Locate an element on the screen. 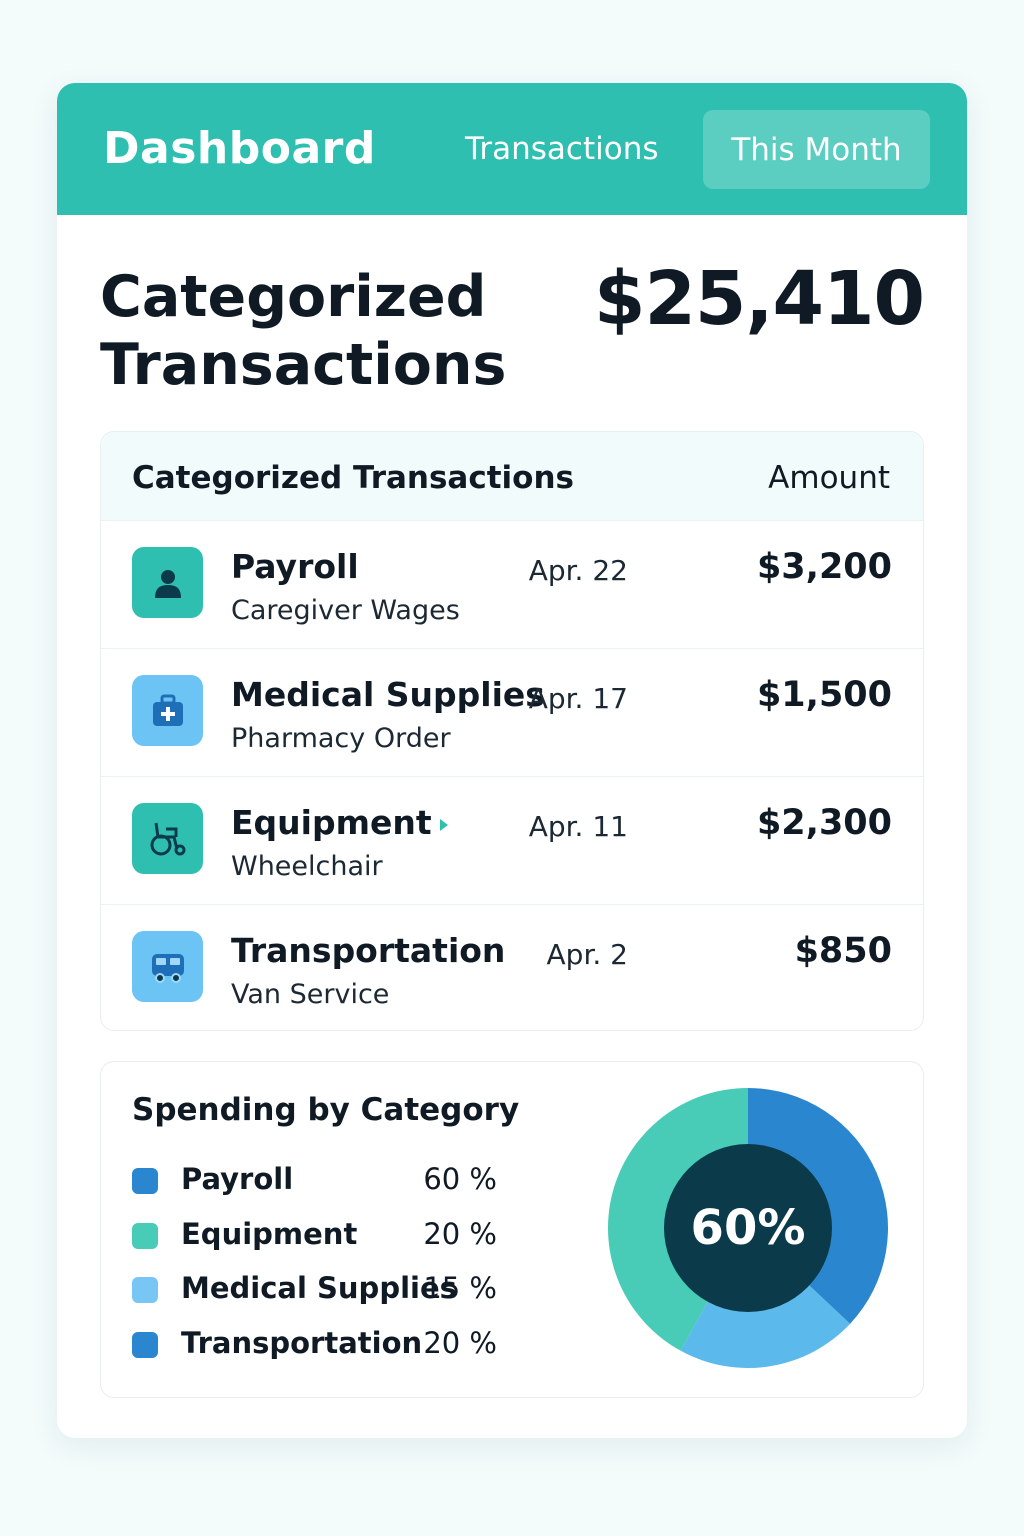 This screenshot has width=1024, height=1536. brand-title: Dashboard is located at coordinates (239, 148).